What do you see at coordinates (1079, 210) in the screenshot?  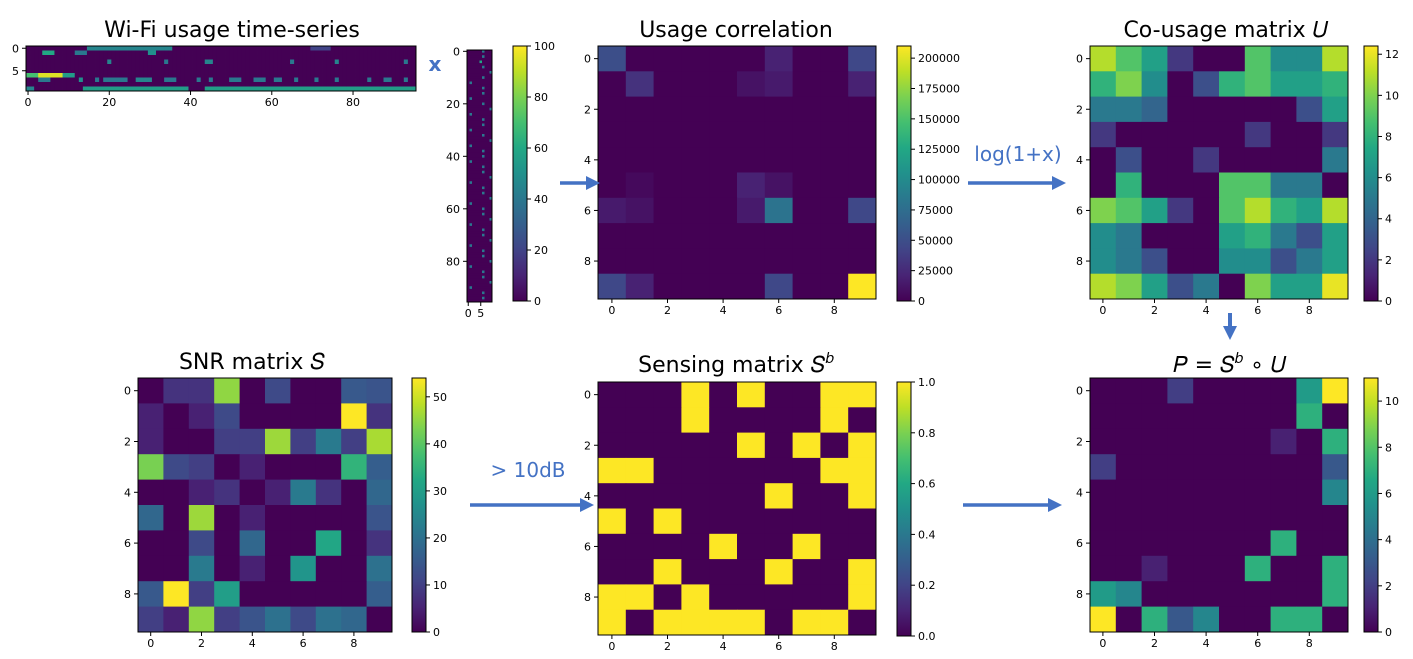 I see `y-tick-label: 6` at bounding box center [1079, 210].